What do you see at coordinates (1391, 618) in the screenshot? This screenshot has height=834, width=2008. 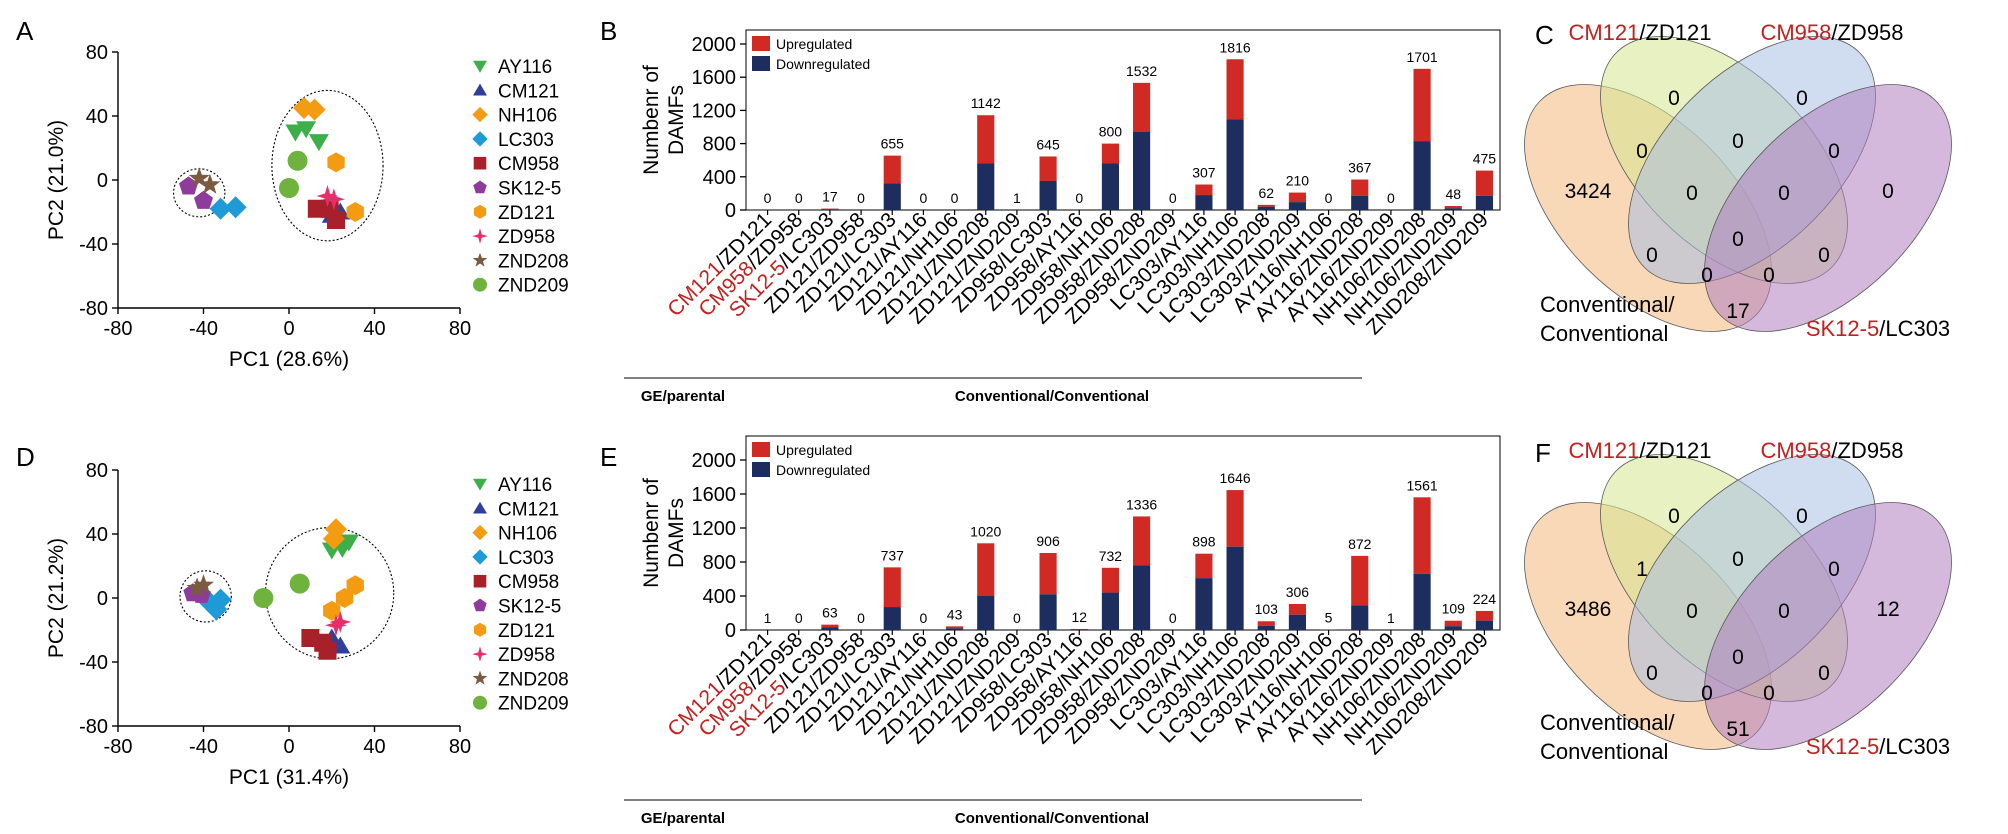 I see `bar-total-label: 1` at bounding box center [1391, 618].